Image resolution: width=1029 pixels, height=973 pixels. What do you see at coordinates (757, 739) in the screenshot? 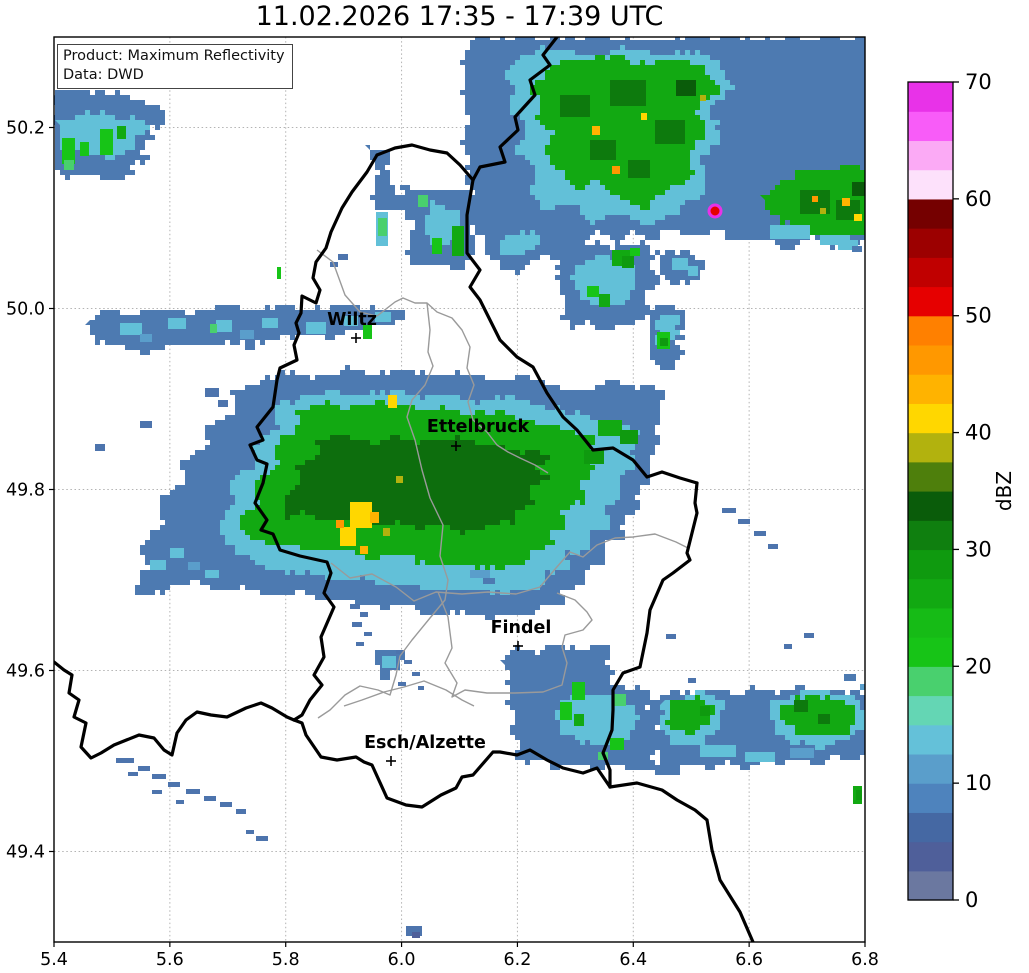
I see `radar-blob-southeast-band` at bounding box center [757, 739].